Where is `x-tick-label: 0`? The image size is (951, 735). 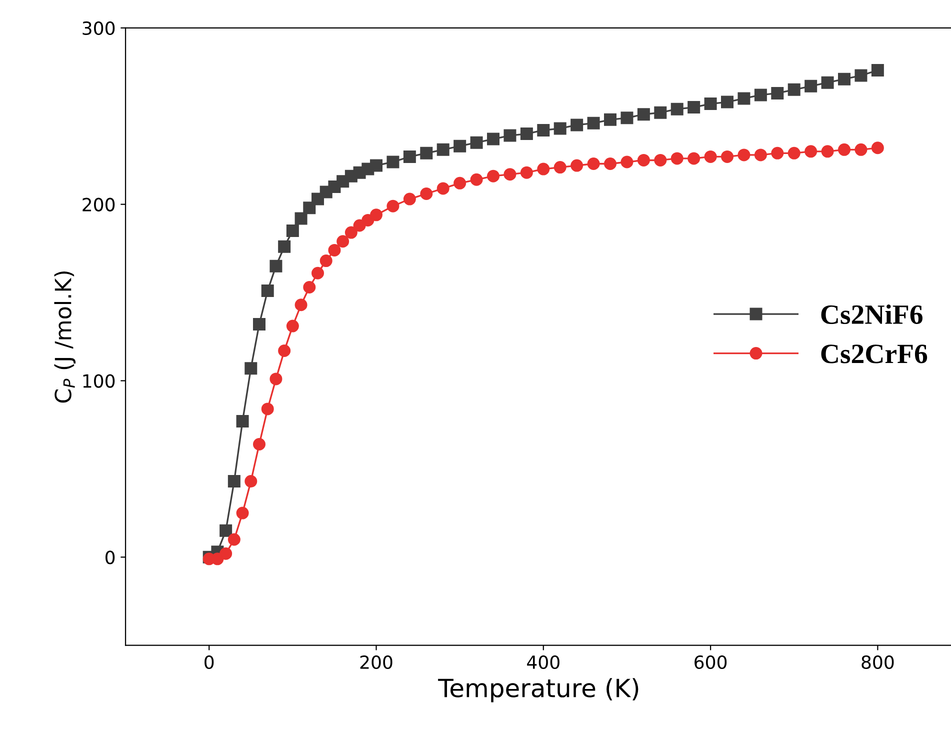
x-tick-label: 0 is located at coordinates (209, 662).